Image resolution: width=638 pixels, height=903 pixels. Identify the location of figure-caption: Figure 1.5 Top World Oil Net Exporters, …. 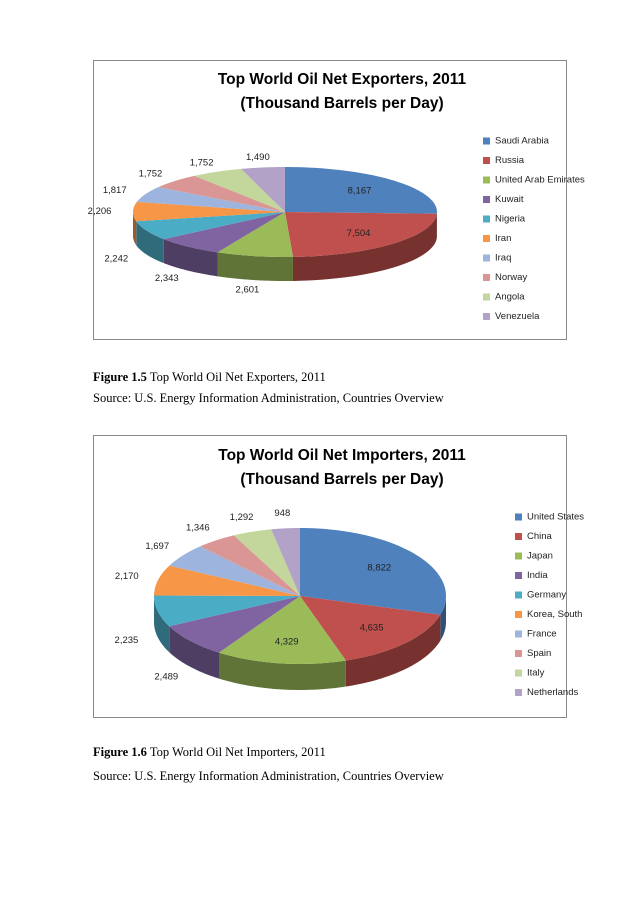
(209, 377).